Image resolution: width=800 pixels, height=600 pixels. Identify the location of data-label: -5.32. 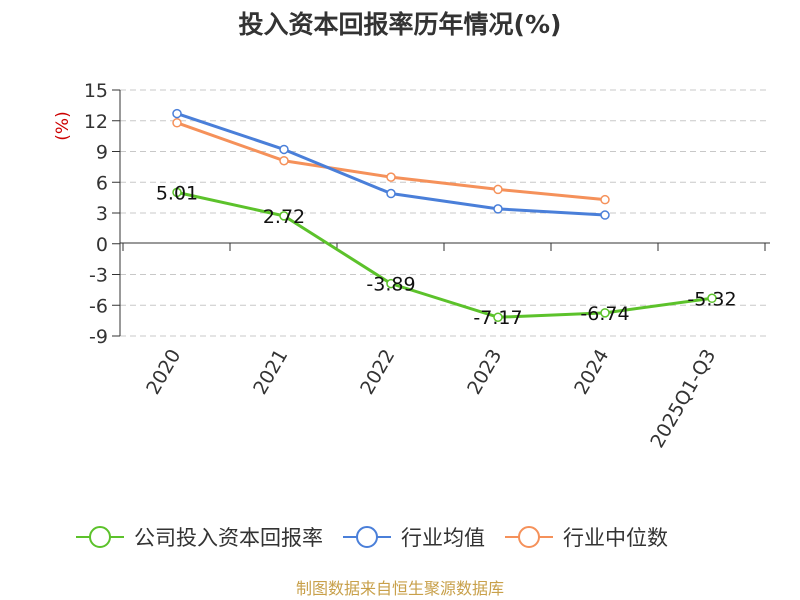
(711, 299).